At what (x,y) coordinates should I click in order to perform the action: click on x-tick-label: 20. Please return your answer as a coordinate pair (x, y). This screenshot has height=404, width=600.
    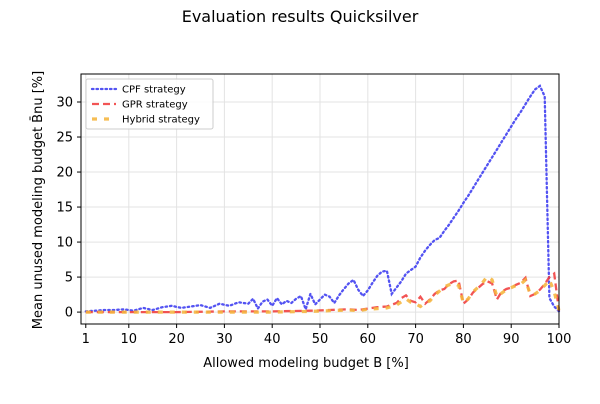
    Looking at the image, I should click on (176, 339).